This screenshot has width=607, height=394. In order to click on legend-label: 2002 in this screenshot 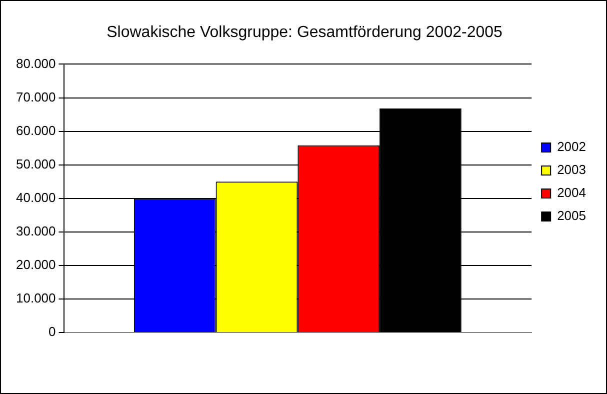, I will do `click(571, 146)`.